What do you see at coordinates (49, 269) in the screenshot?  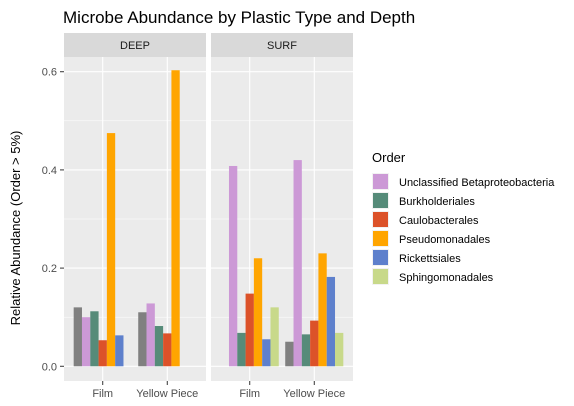 I see `y-tick-label: 0.2` at bounding box center [49, 269].